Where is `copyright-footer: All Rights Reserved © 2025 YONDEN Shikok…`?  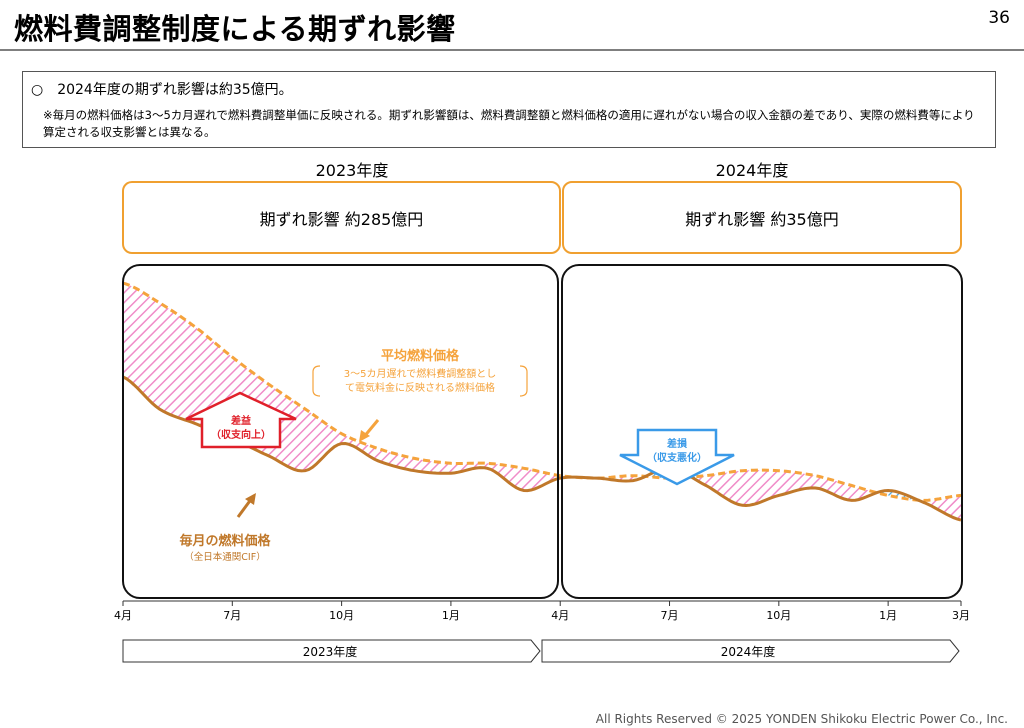
copyright-footer: All Rights Reserved © 2025 YONDEN Shikok… is located at coordinates (801, 719).